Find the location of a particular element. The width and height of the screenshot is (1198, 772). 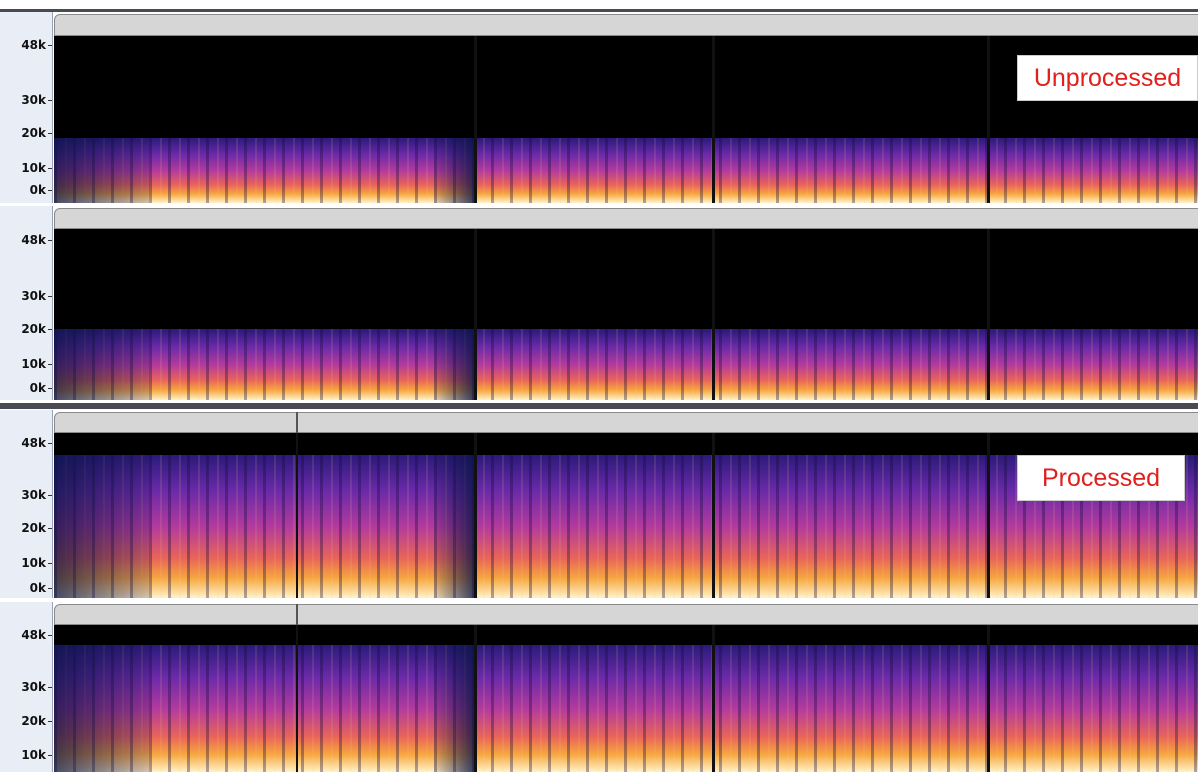

annotation: Processed is located at coordinates (1101, 478).